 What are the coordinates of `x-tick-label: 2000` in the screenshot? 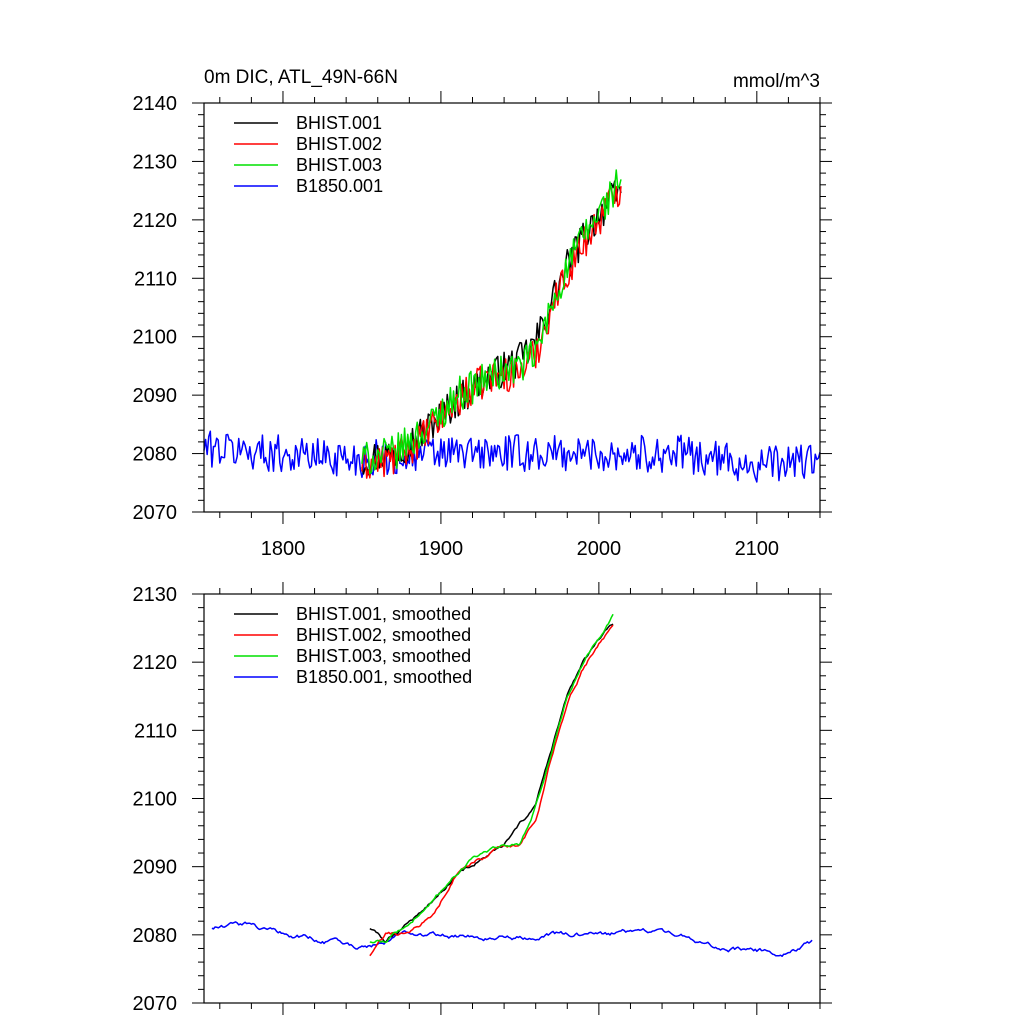 It's located at (599, 549).